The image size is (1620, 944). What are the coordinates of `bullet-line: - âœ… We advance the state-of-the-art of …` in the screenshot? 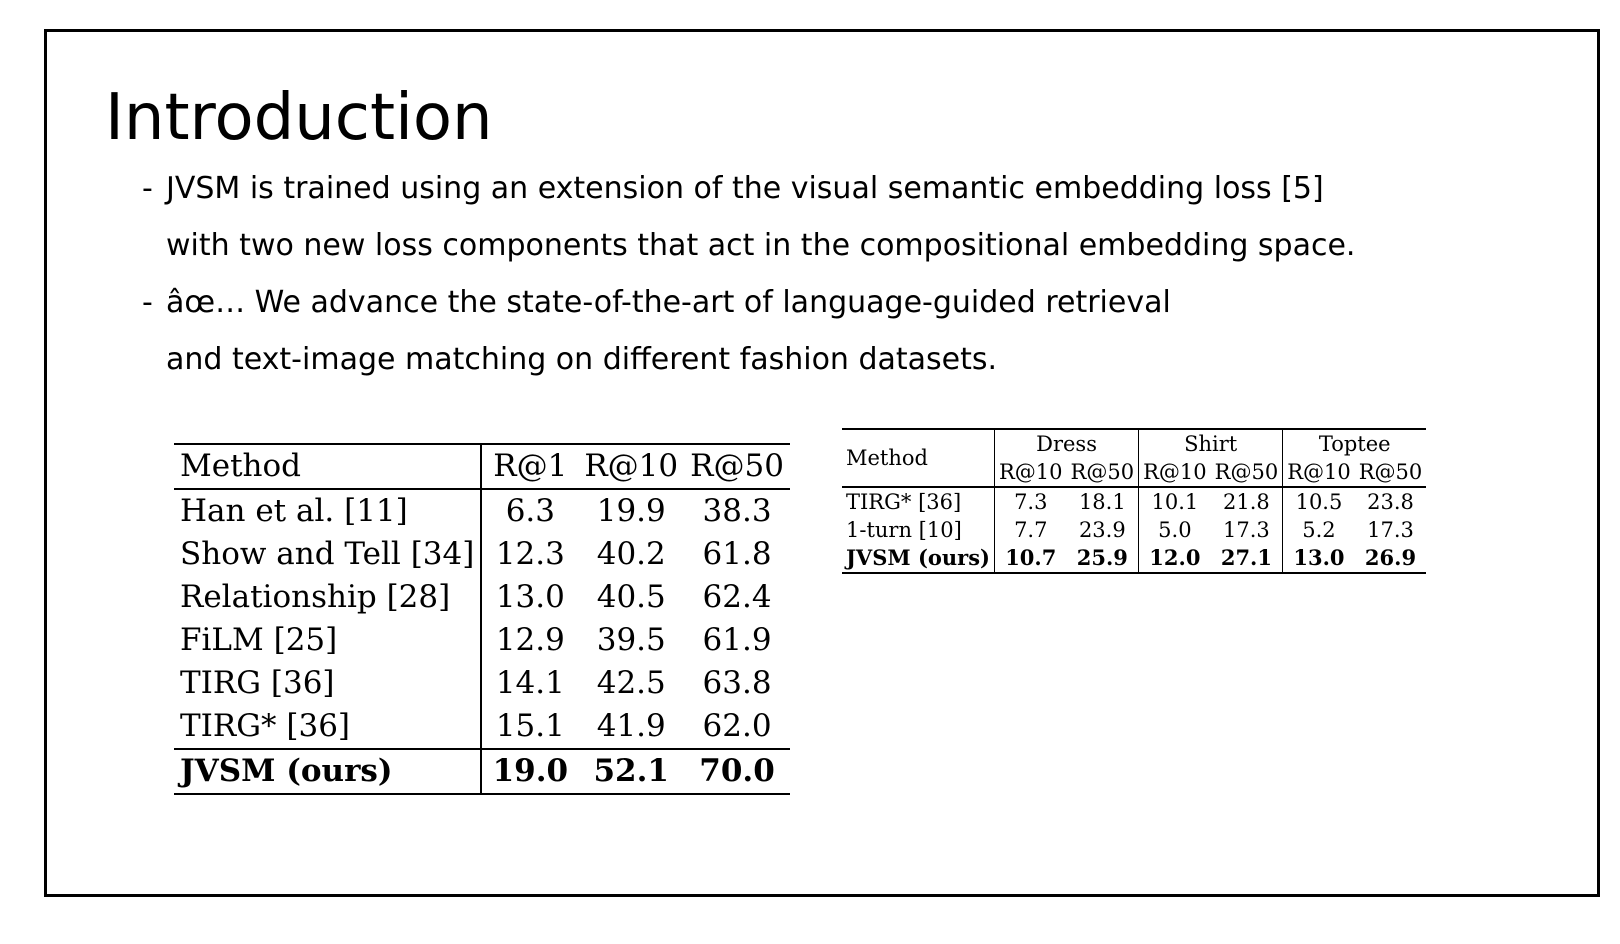 It's located at (748, 302).